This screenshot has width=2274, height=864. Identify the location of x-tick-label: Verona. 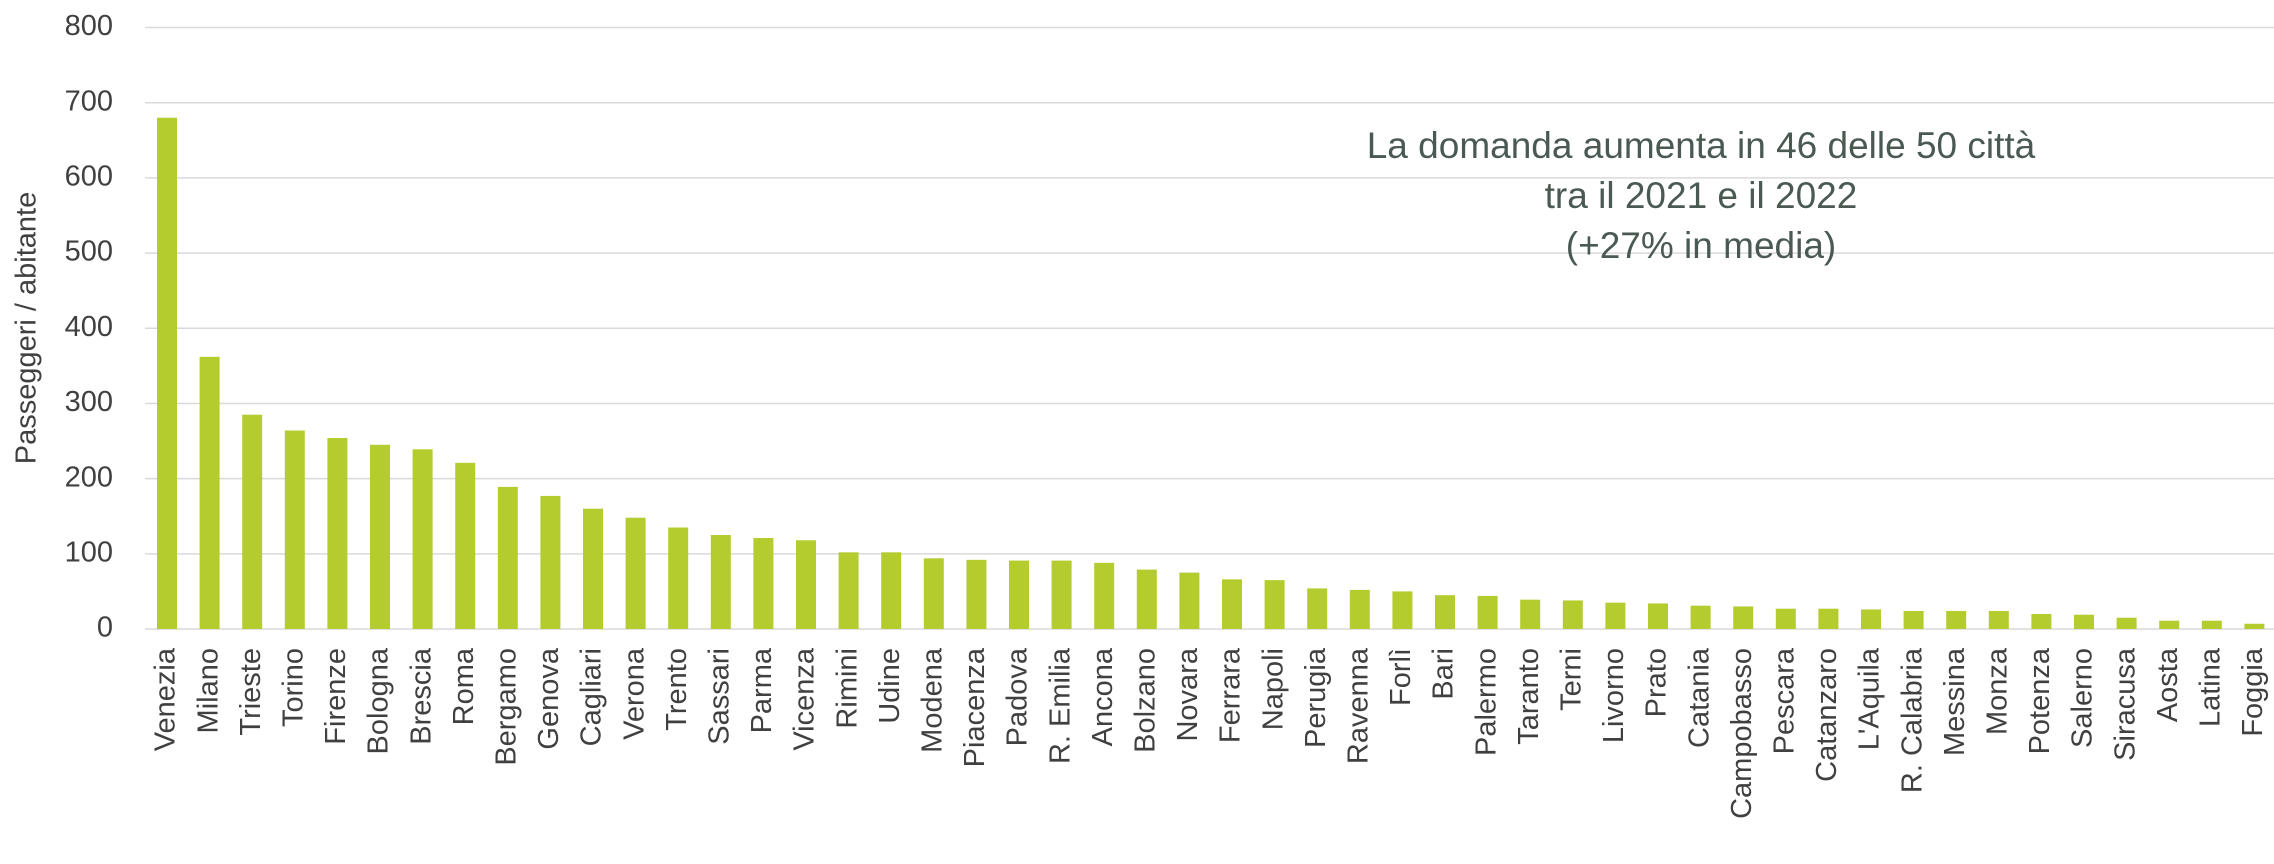
(634, 693).